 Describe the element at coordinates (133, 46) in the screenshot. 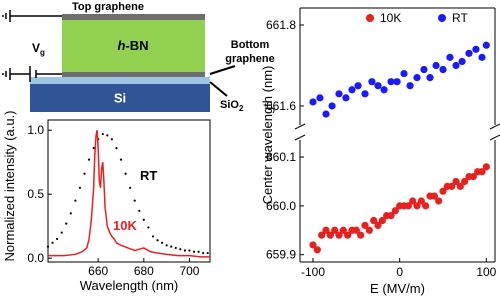

I see `hbn-layer` at that location.